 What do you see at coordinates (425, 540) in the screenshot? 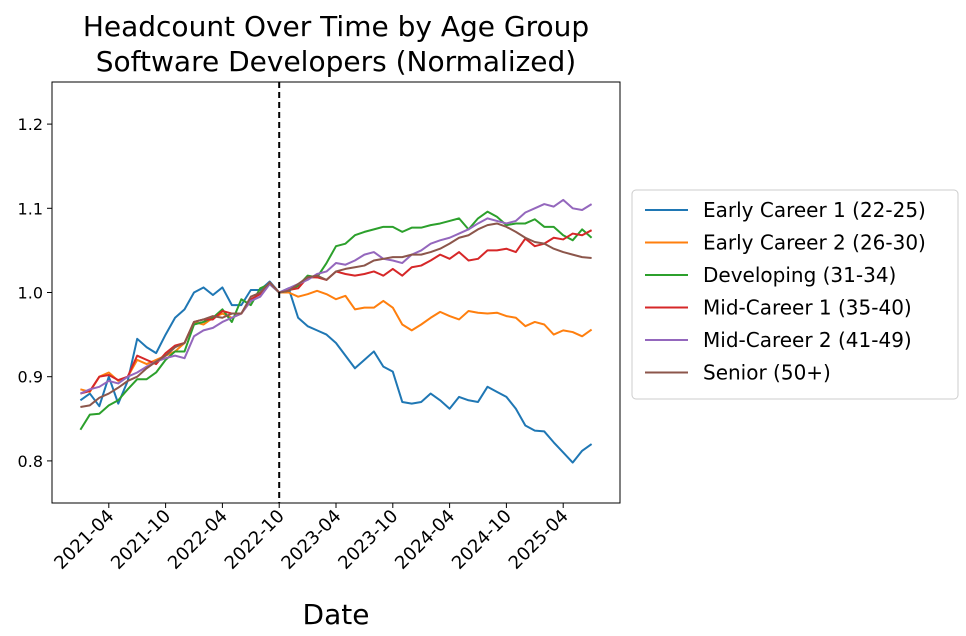
I see `x-tick-label: 2024-04` at bounding box center [425, 540].